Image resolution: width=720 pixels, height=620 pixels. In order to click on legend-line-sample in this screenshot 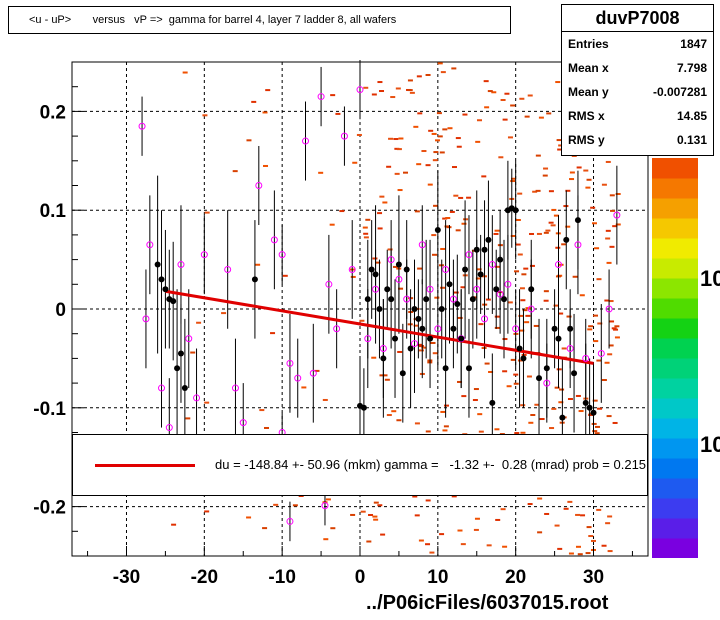, I will do `click(145, 465)`.